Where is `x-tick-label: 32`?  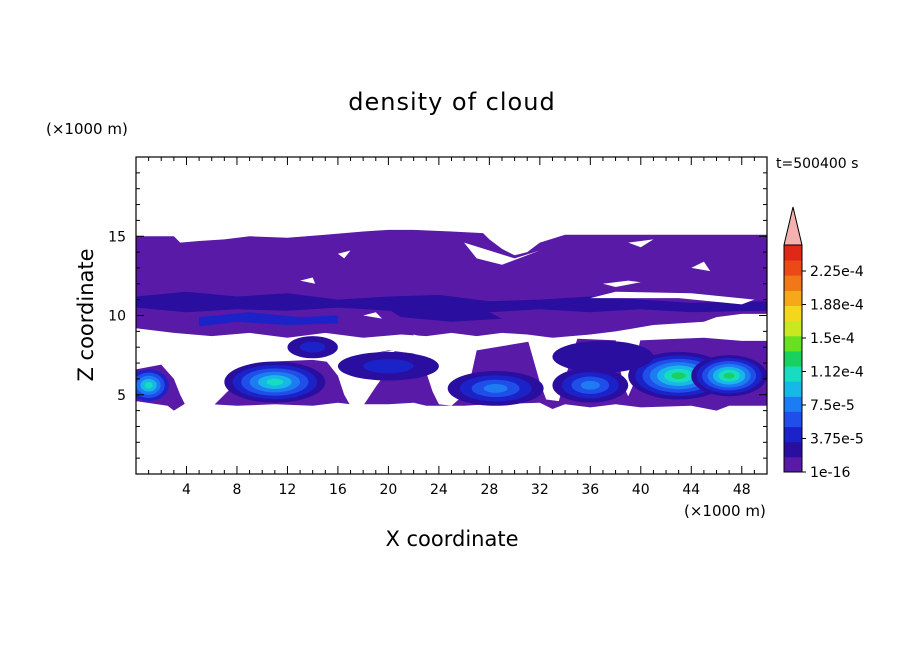
x-tick-label: 32 is located at coordinates (540, 490).